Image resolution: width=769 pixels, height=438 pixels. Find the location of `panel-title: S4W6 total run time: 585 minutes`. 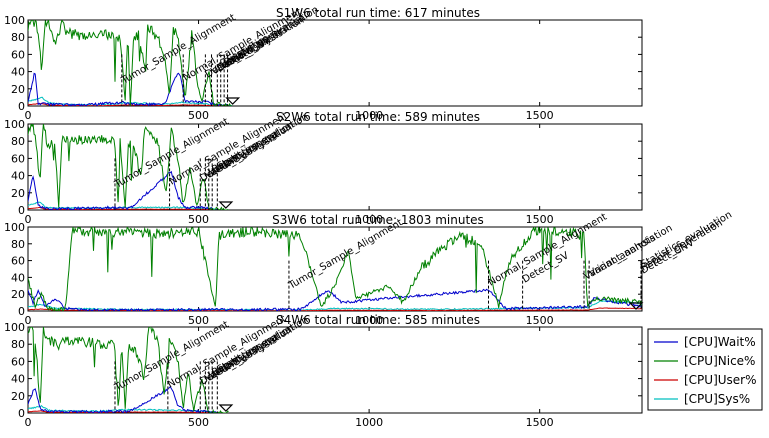

panel-title: S4W6 total run time: 585 minutes is located at coordinates (378, 320).